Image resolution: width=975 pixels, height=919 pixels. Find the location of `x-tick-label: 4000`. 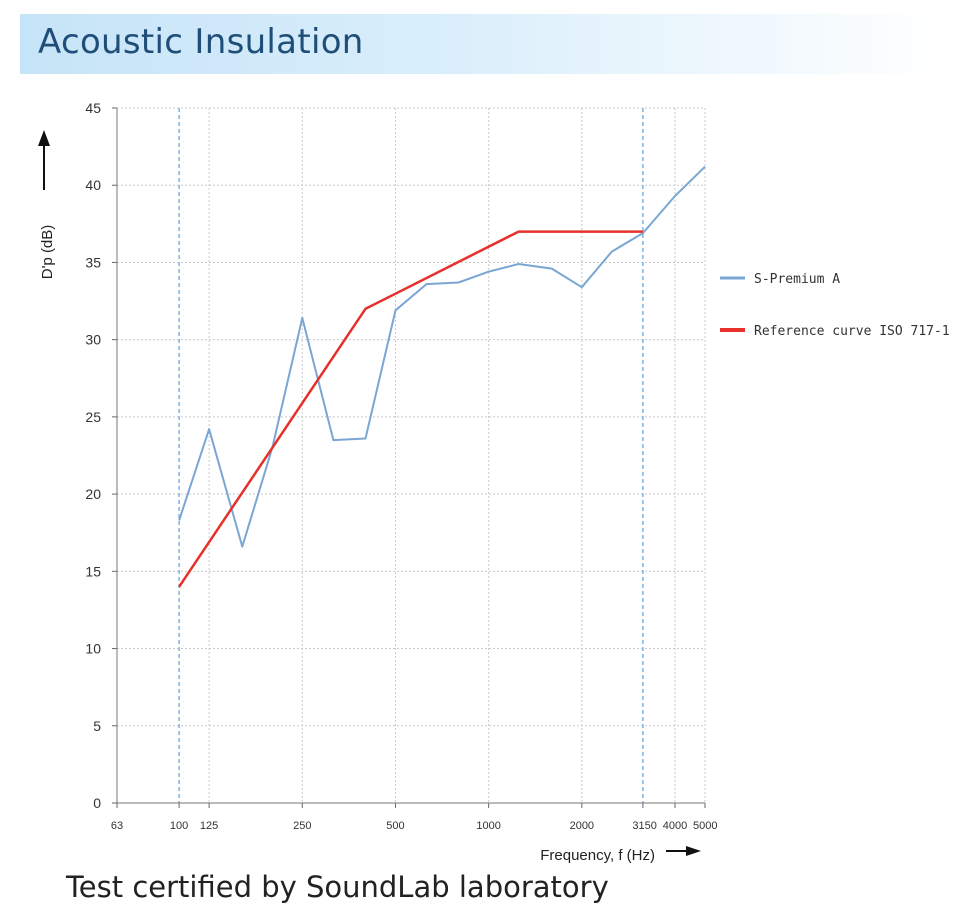

x-tick-label: 4000 is located at coordinates (675, 826).